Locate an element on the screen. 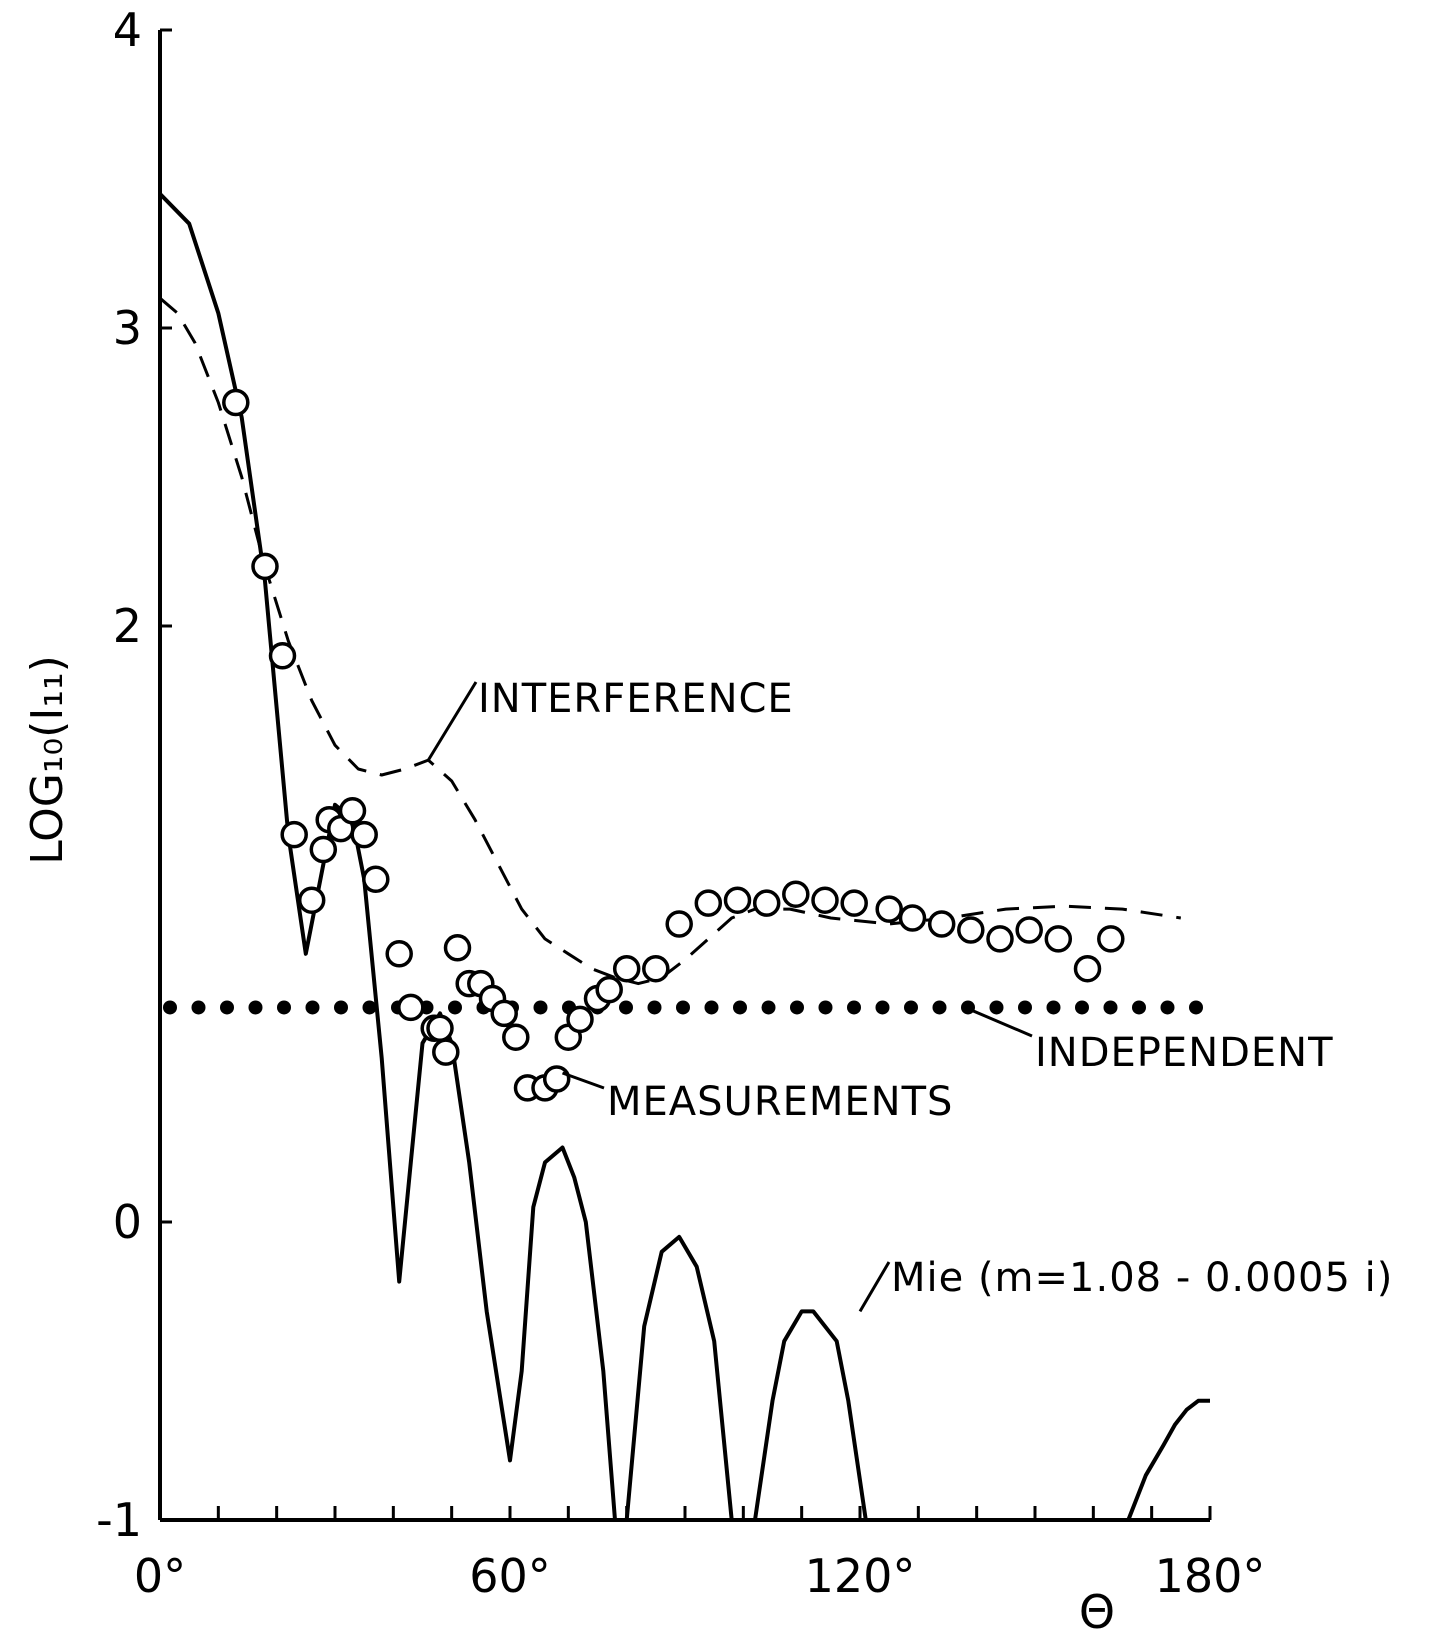  x-axis-label: Θ is located at coordinates (1097, 1609).